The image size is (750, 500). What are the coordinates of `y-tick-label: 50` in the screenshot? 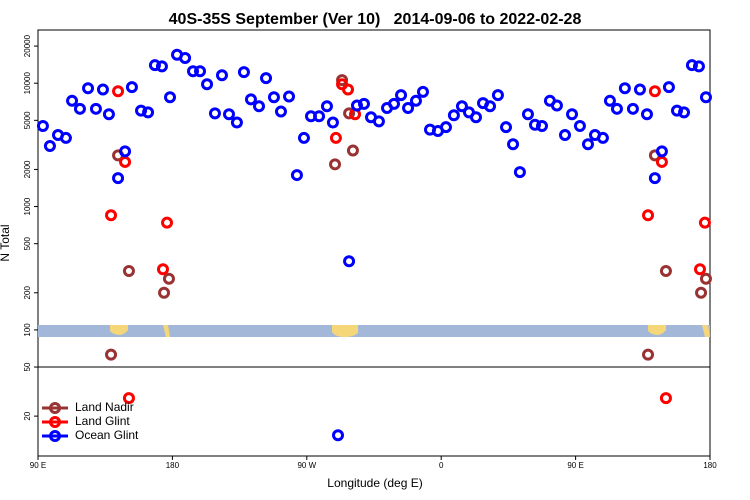 It's located at (27, 366).